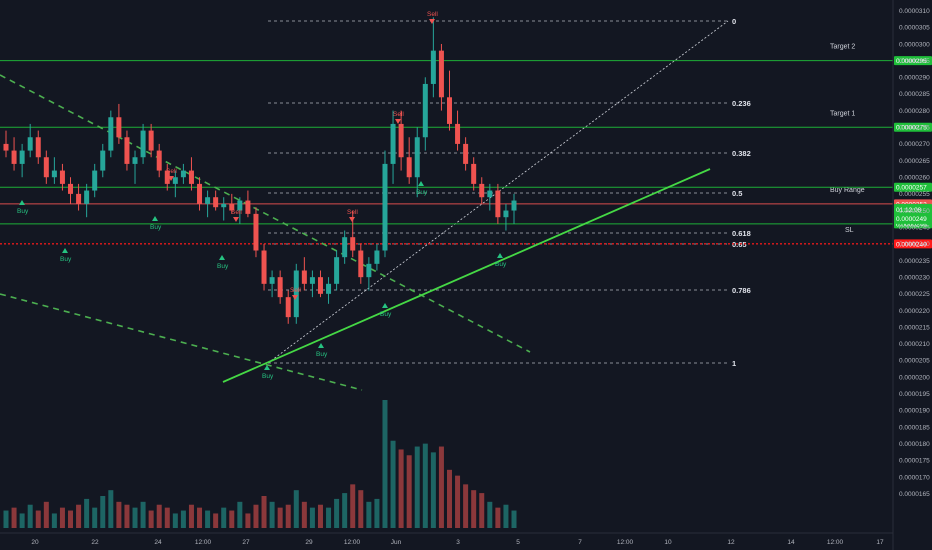 The width and height of the screenshot is (932, 550). I want to click on time-tick-label: 12, so click(731, 542).